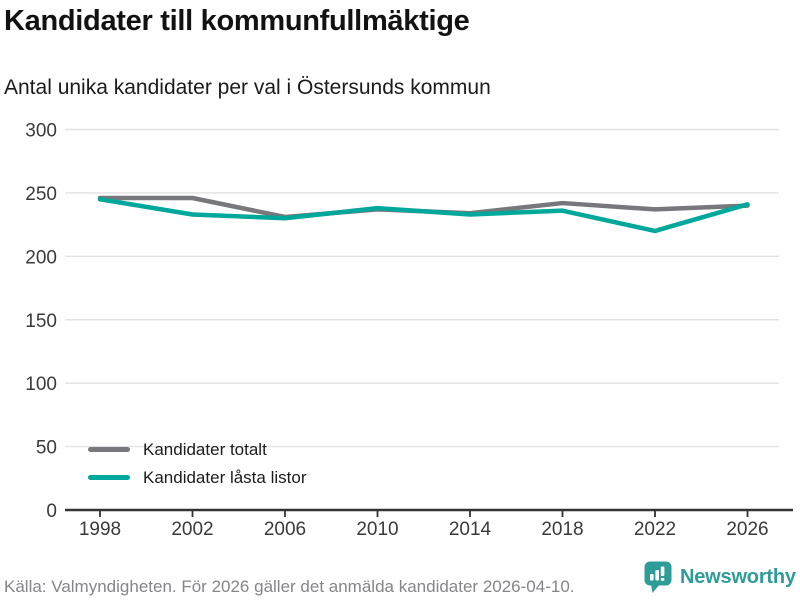 This screenshot has height=600, width=800. What do you see at coordinates (747, 529) in the screenshot?
I see `svg-text: 2026` at bounding box center [747, 529].